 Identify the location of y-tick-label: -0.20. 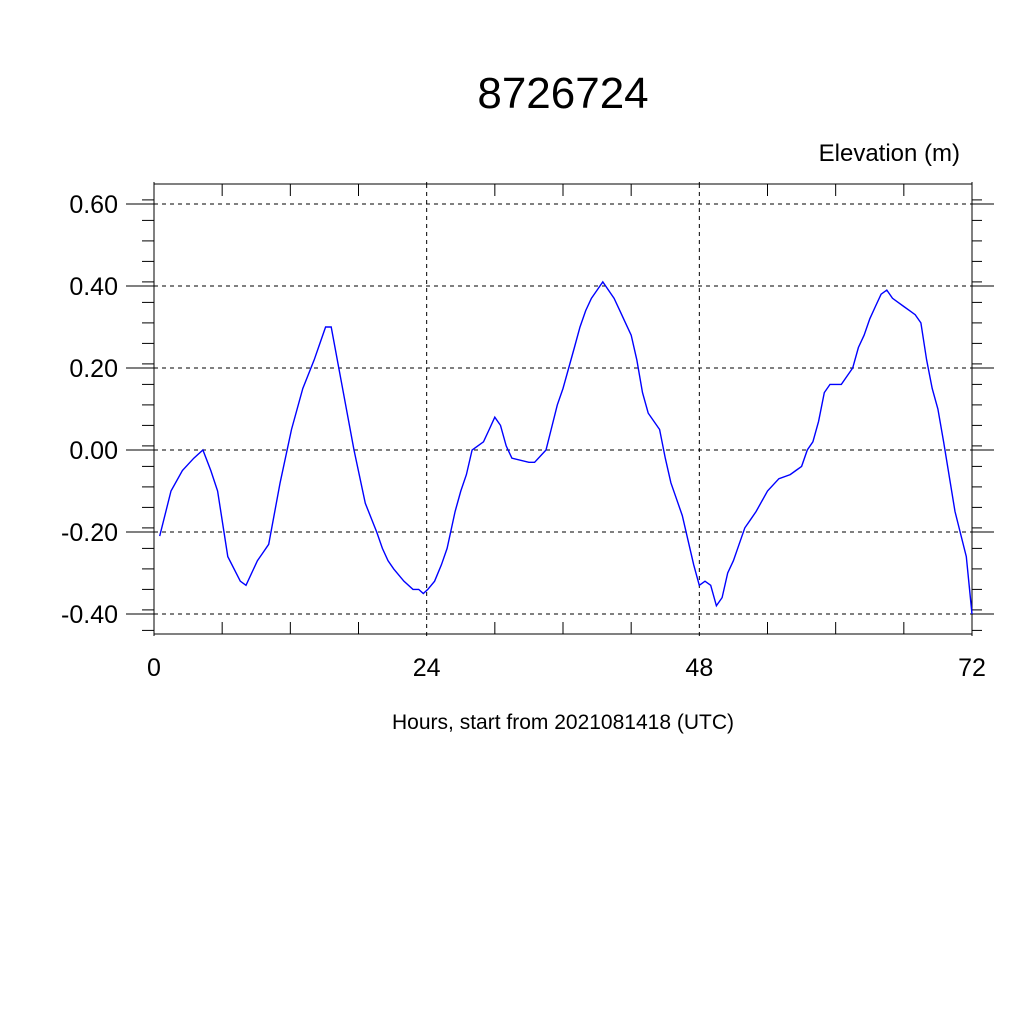
(89, 533).